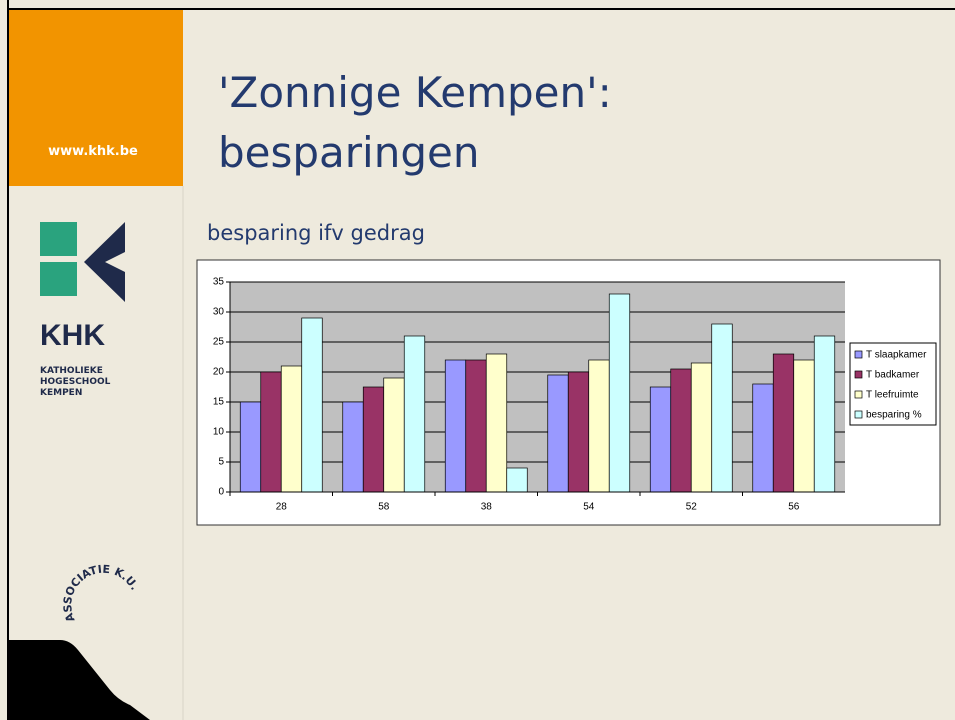 This screenshot has height=720, width=955. I want to click on y-tick-label: 20, so click(219, 372).